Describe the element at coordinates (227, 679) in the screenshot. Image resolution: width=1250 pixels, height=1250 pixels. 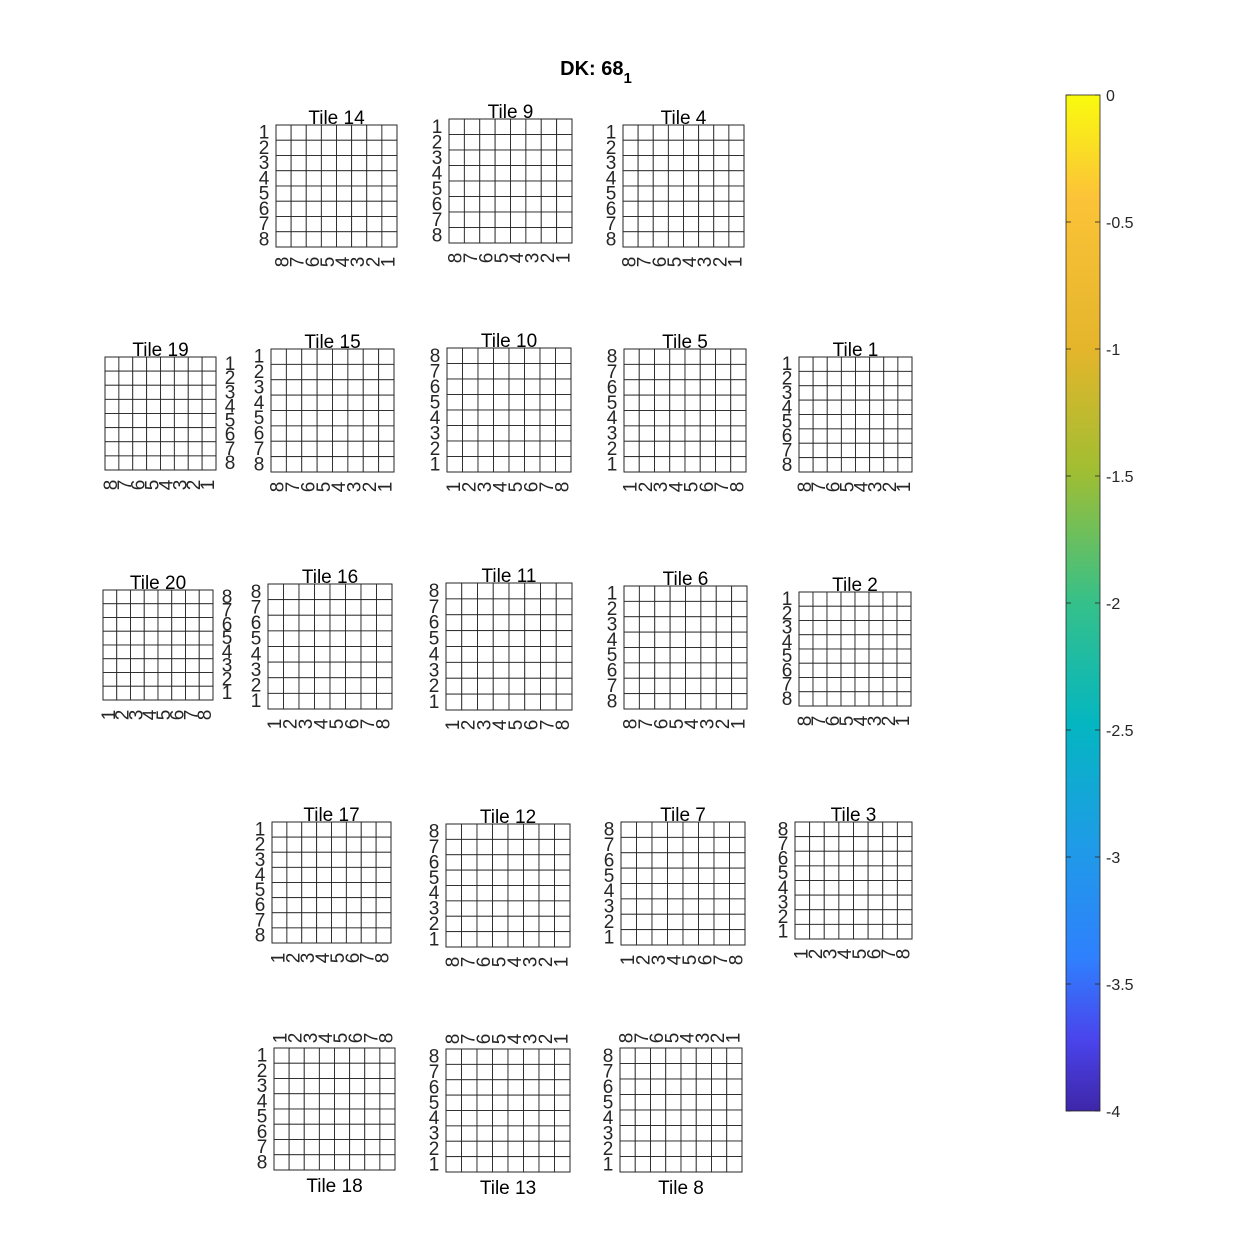
I see `y-tick-label: 2` at that location.